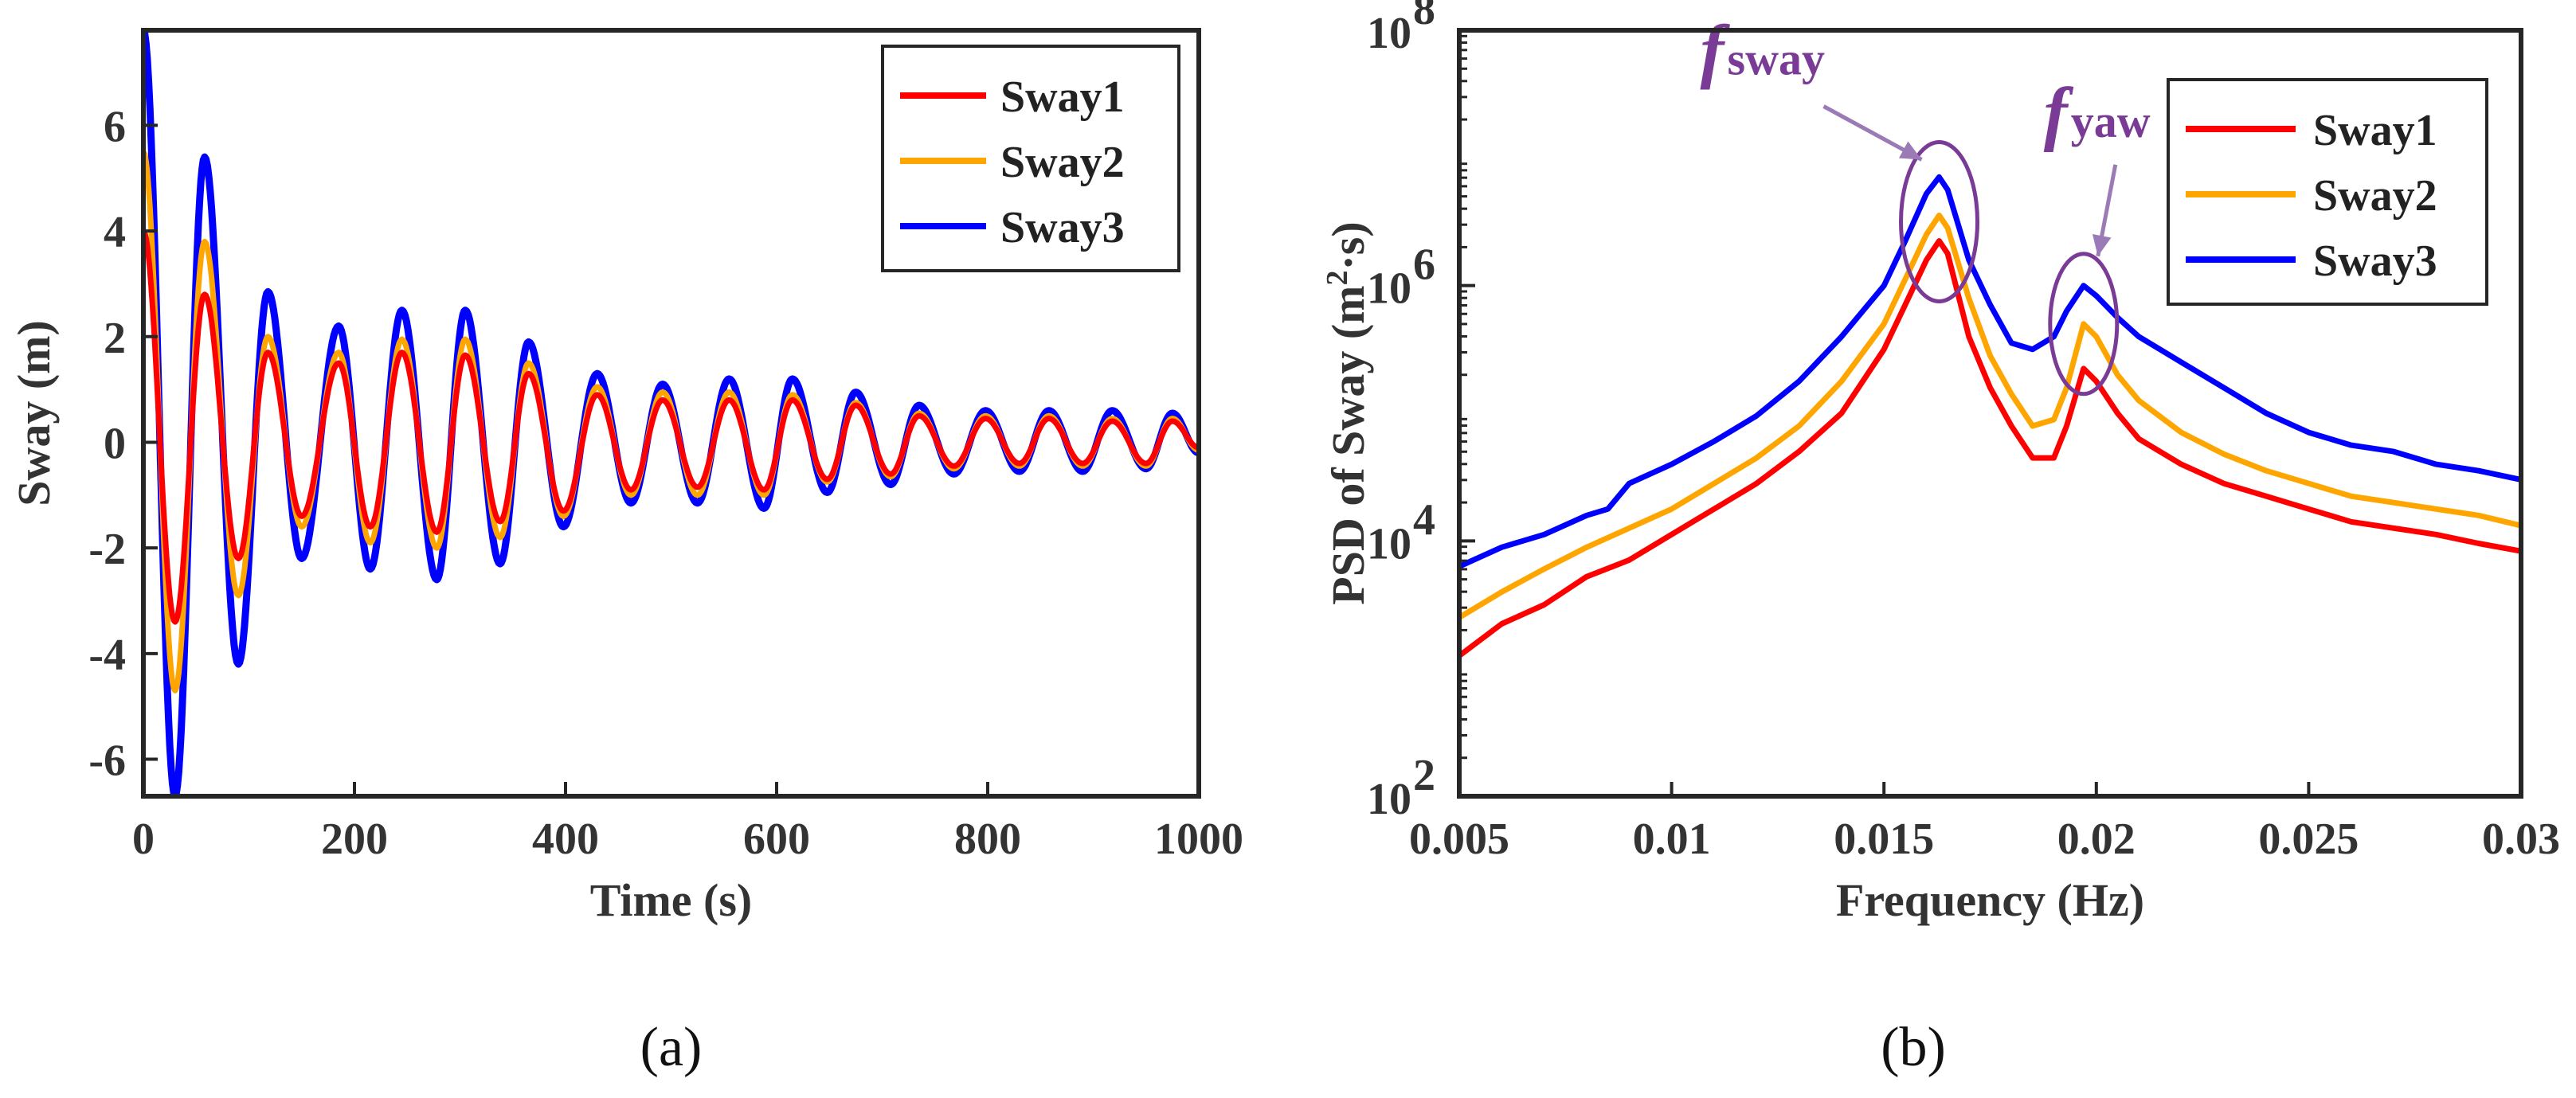 The image size is (2576, 1098). What do you see at coordinates (1424, 265) in the screenshot?
I see `y-tick-exponent-2: 6` at bounding box center [1424, 265].